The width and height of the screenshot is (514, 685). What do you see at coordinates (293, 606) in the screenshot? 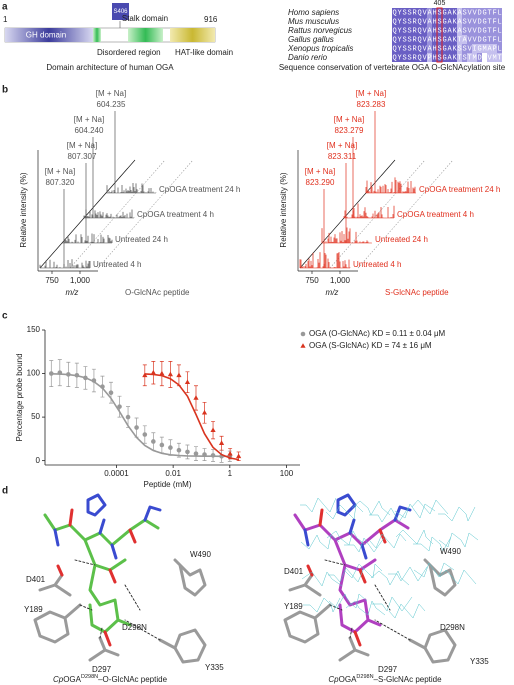
I see `residue-label: Y189` at bounding box center [293, 606].